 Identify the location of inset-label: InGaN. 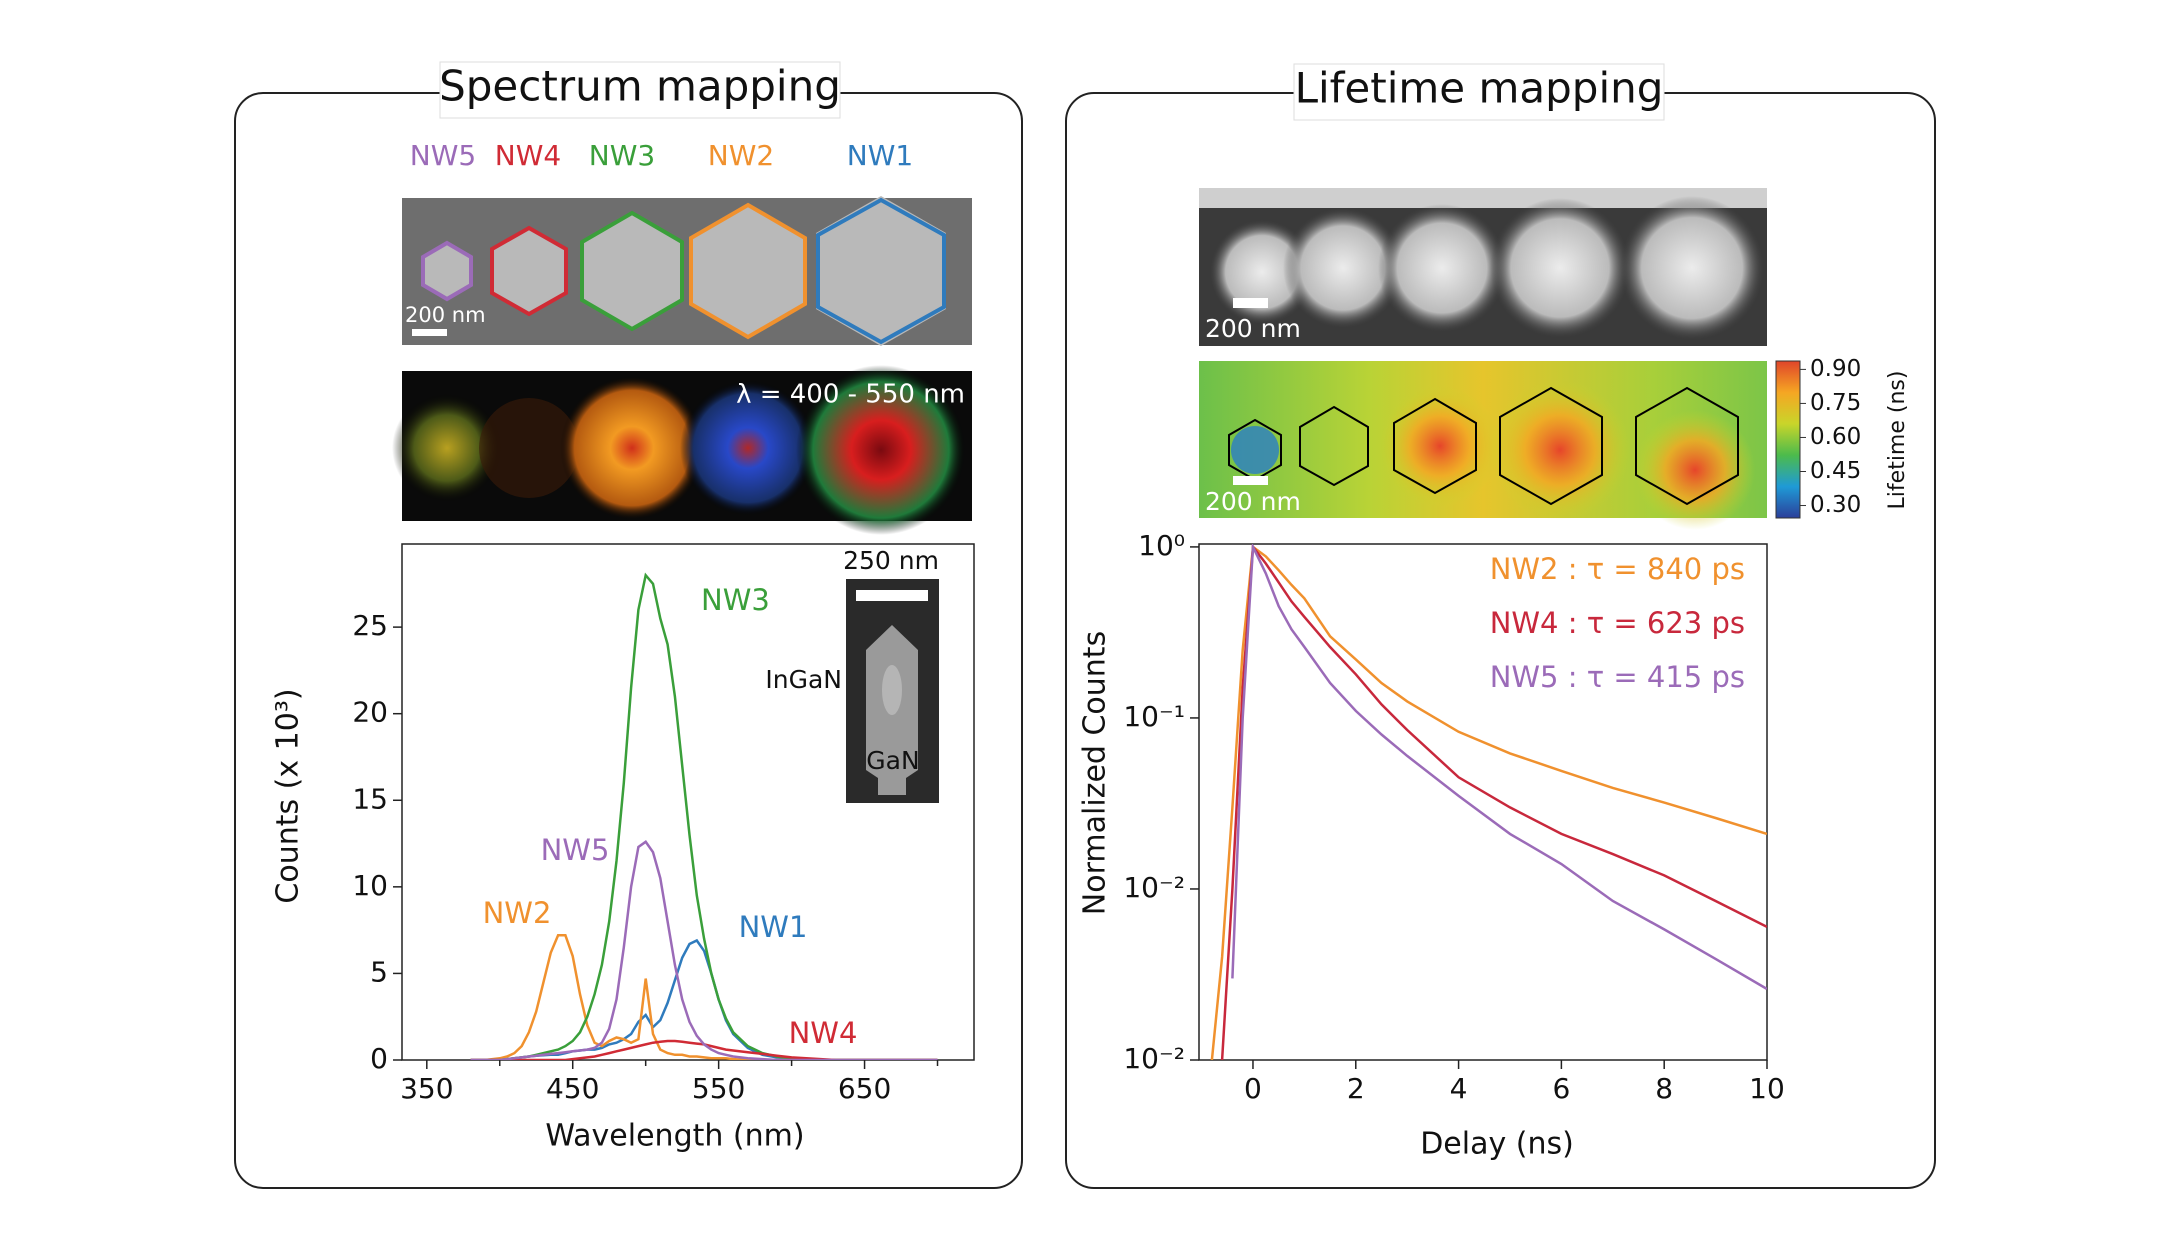
(803, 679).